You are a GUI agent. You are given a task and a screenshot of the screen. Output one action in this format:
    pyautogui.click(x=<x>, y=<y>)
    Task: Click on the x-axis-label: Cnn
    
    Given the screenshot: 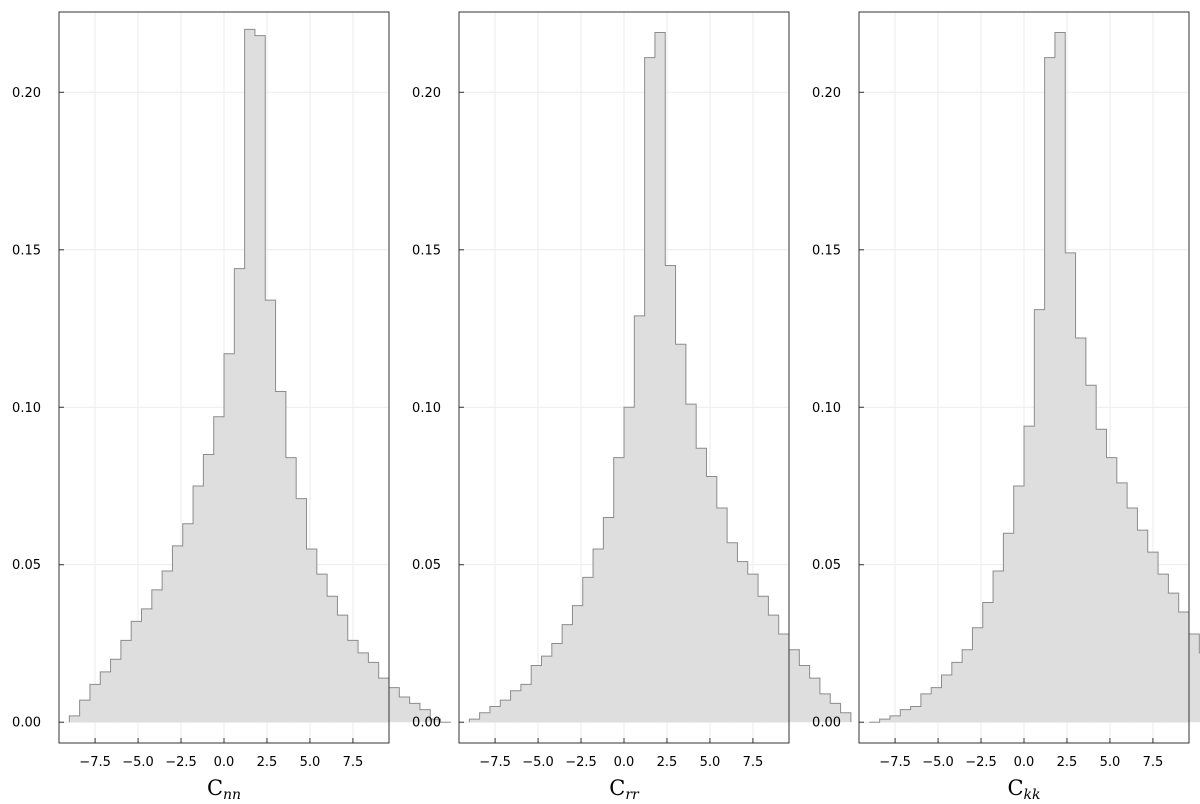 What is the action you would take?
    pyautogui.click(x=224, y=788)
    